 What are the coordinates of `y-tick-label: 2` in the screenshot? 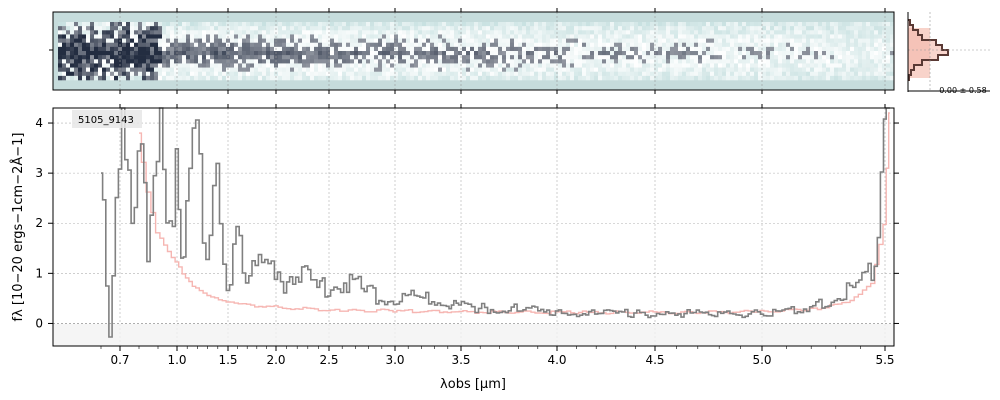 It's located at (39, 223).